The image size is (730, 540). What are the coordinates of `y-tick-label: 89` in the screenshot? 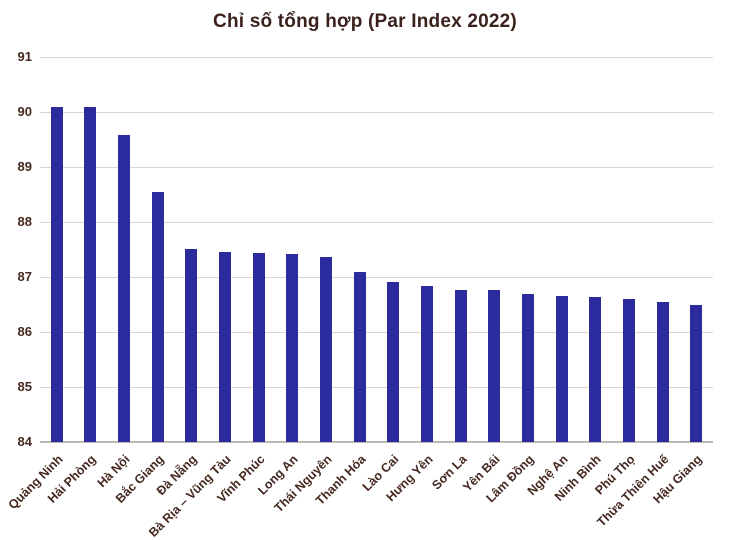 It's located at (24, 166).